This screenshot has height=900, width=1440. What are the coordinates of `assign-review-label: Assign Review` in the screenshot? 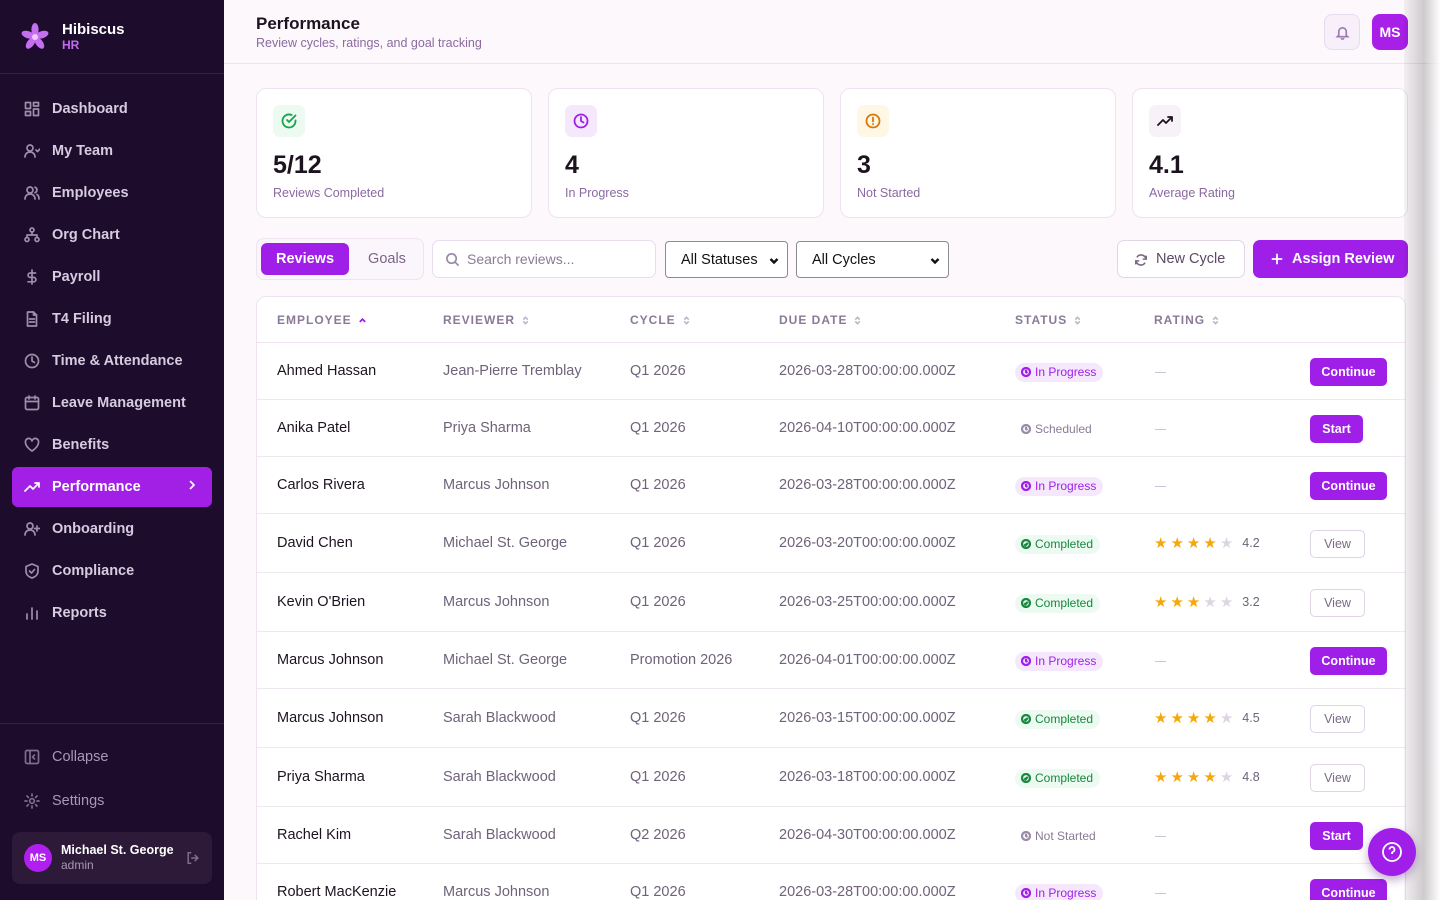 It's located at (1343, 259).